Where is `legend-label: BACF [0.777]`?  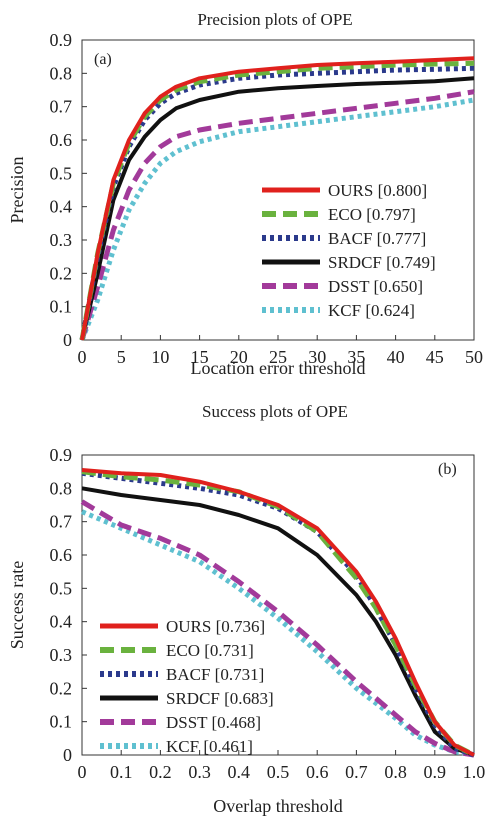
legend-label: BACF [0.777] is located at coordinates (377, 238).